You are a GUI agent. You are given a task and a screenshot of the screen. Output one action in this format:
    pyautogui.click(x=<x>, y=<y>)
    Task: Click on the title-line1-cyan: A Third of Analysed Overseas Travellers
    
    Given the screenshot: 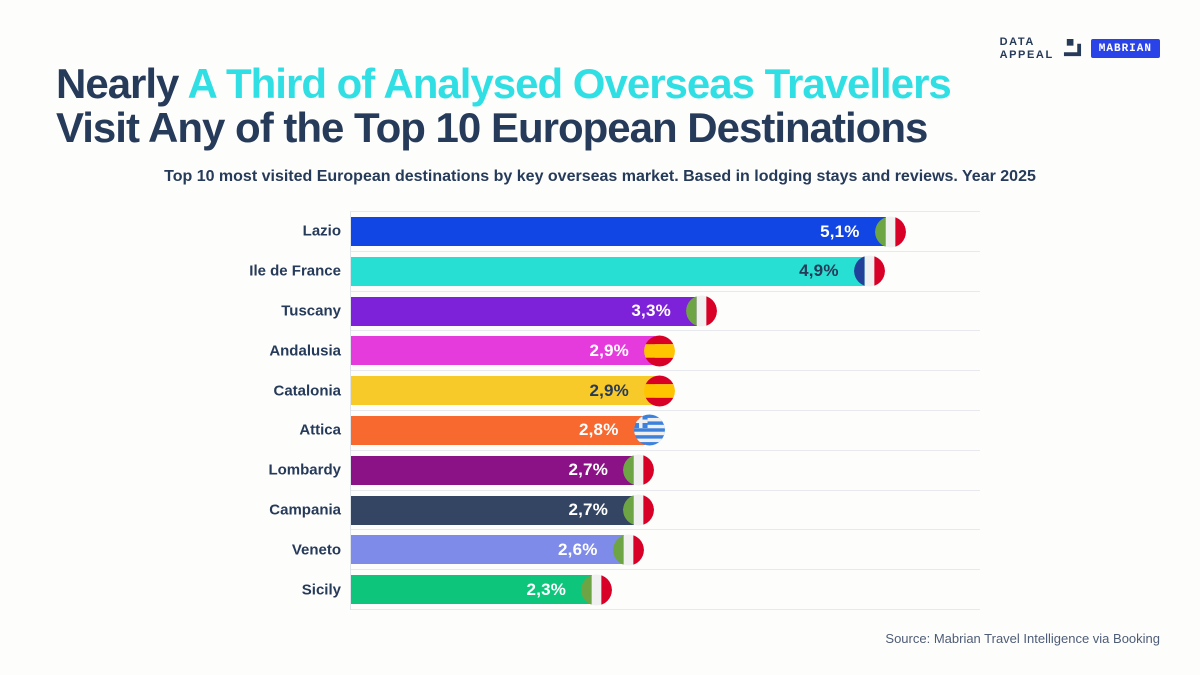 What is the action you would take?
    pyautogui.click(x=569, y=83)
    